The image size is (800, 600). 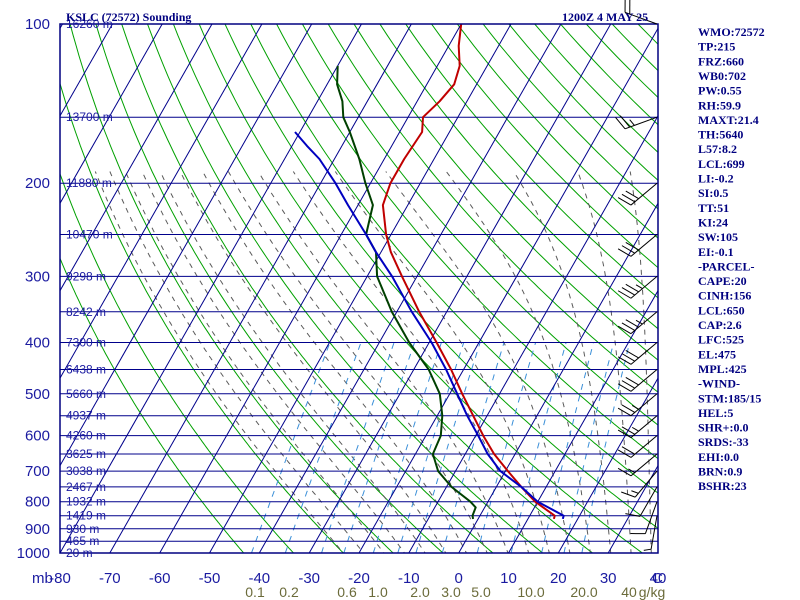 What do you see at coordinates (86, 454) in the screenshot?
I see `height-label: 3625 m` at bounding box center [86, 454].